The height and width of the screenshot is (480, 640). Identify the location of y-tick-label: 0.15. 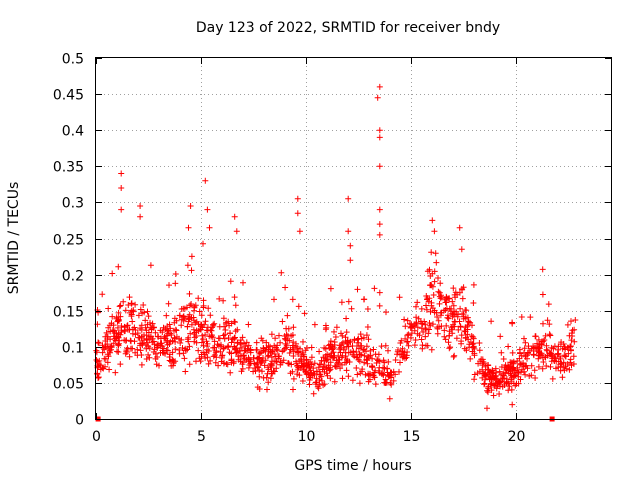
(68, 313).